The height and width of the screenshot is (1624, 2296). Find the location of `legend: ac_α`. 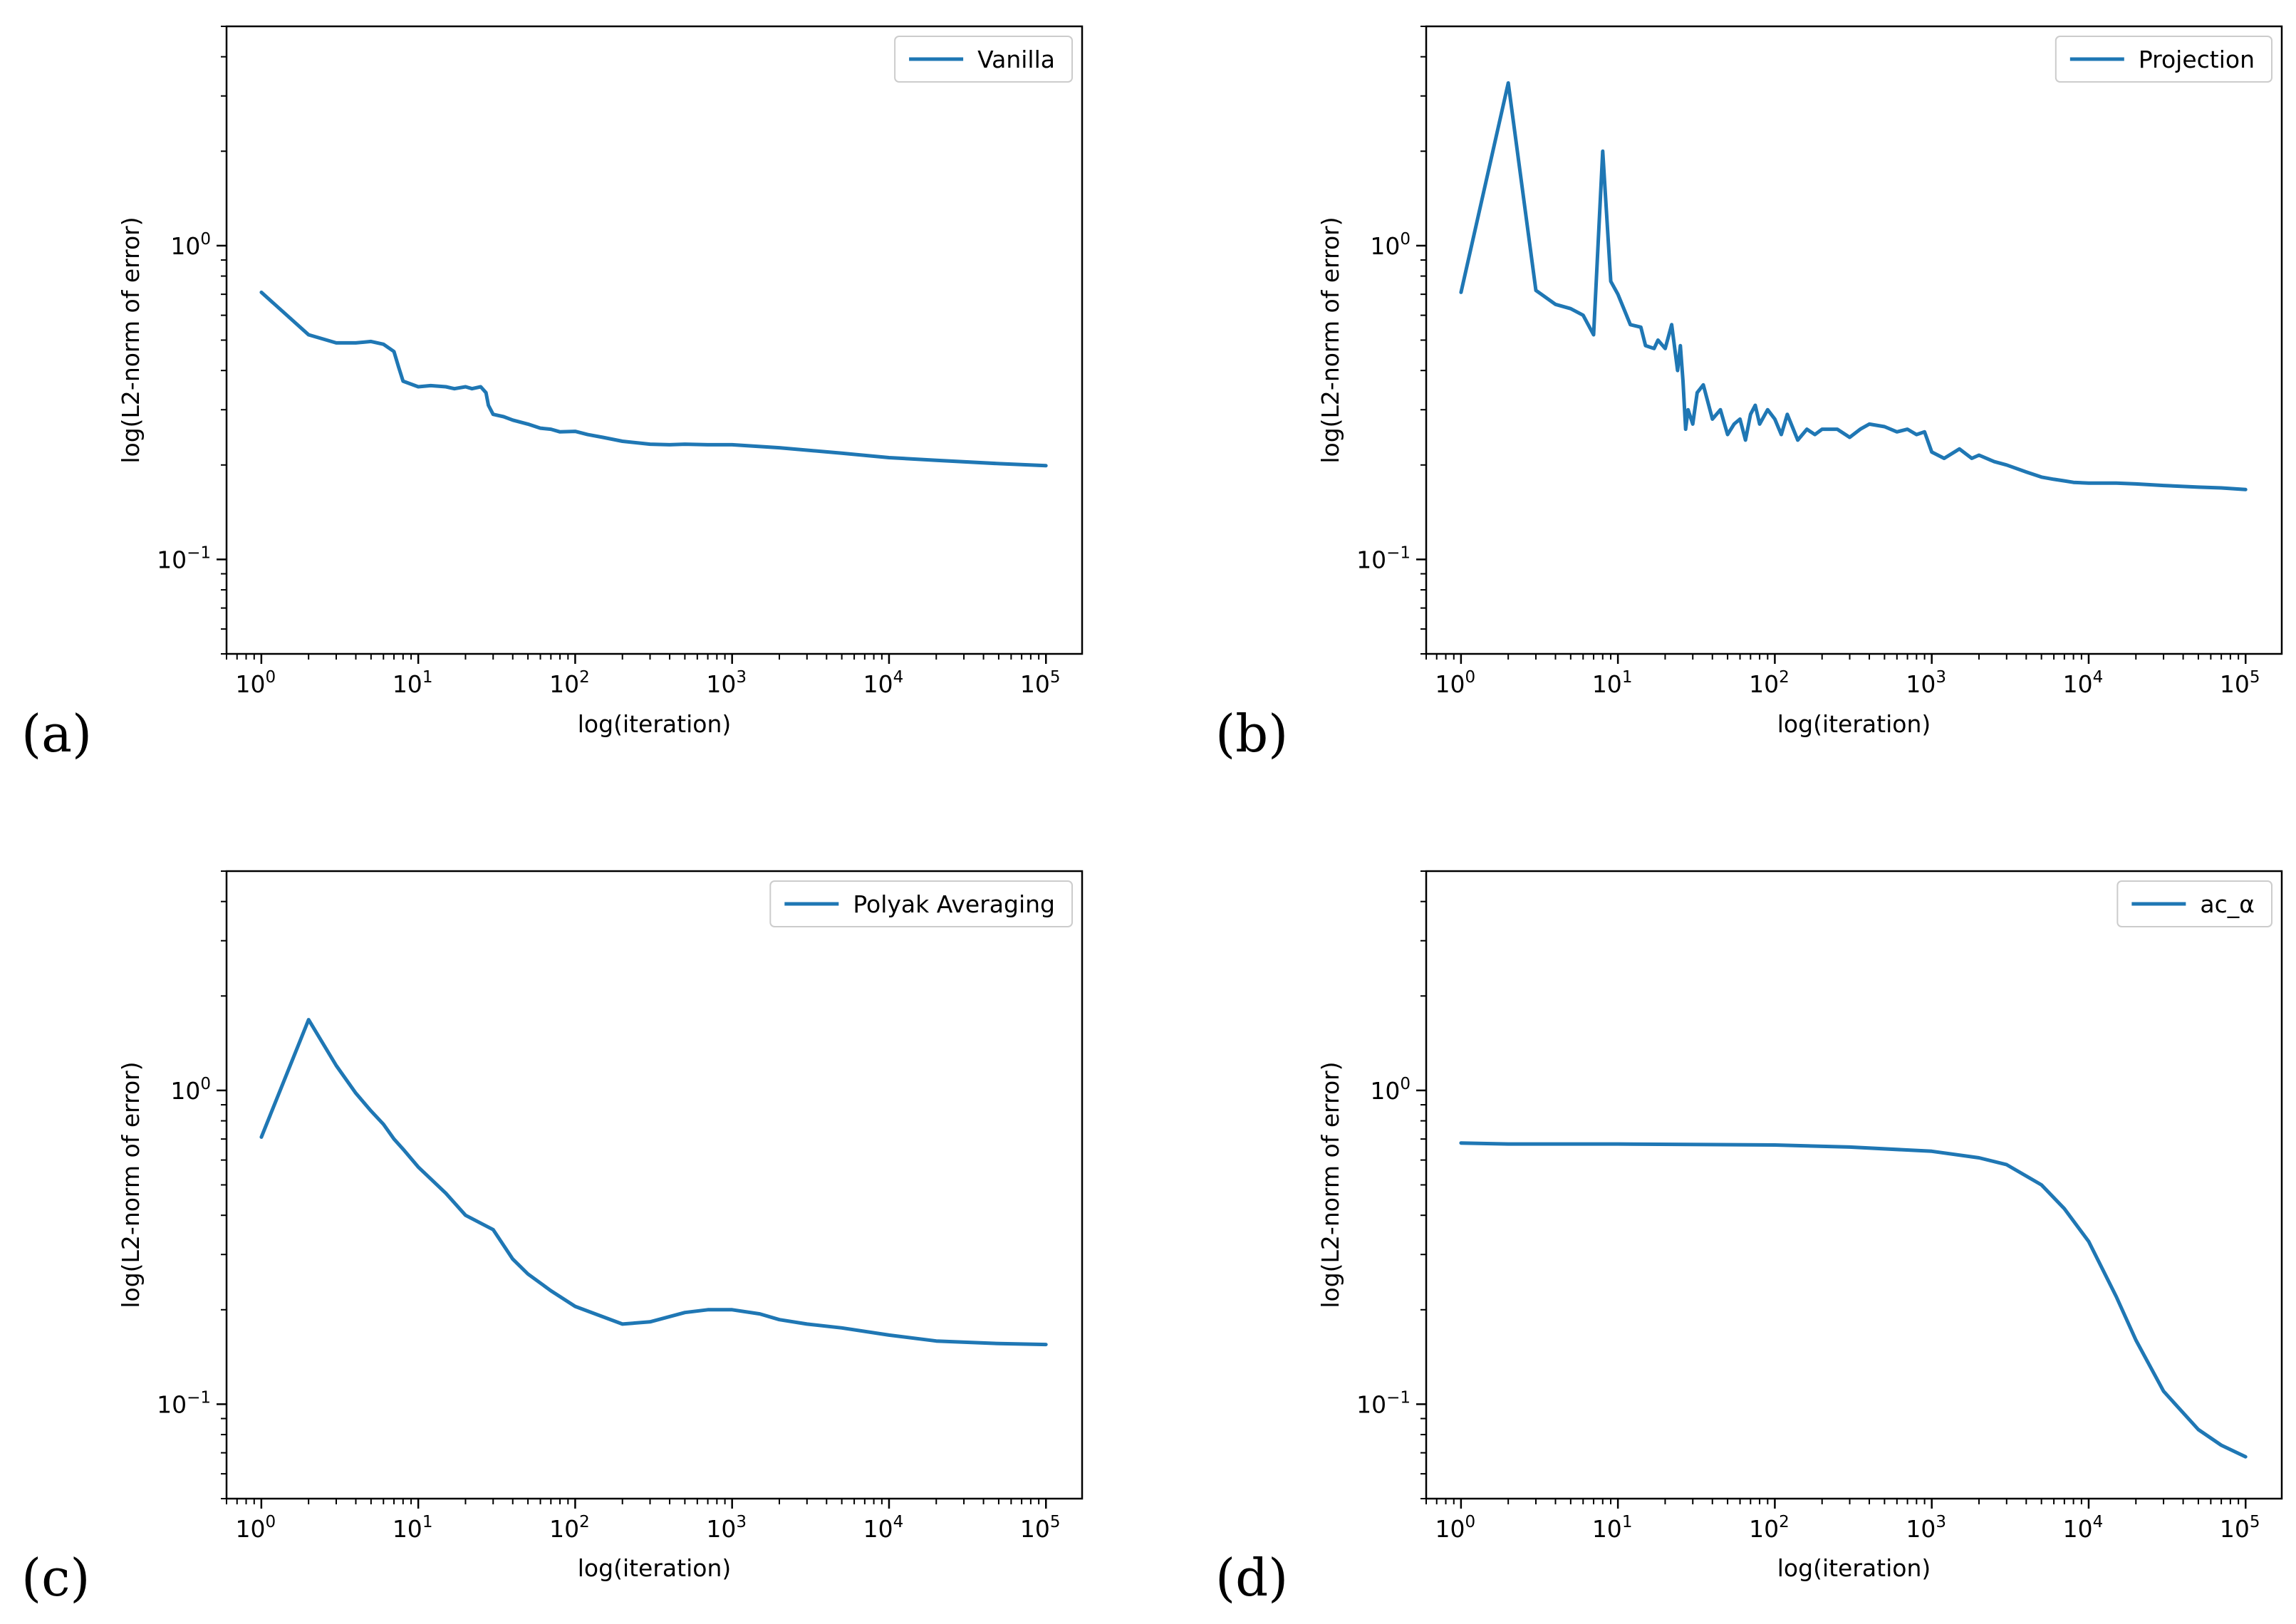

legend: ac_α is located at coordinates (2194, 903).